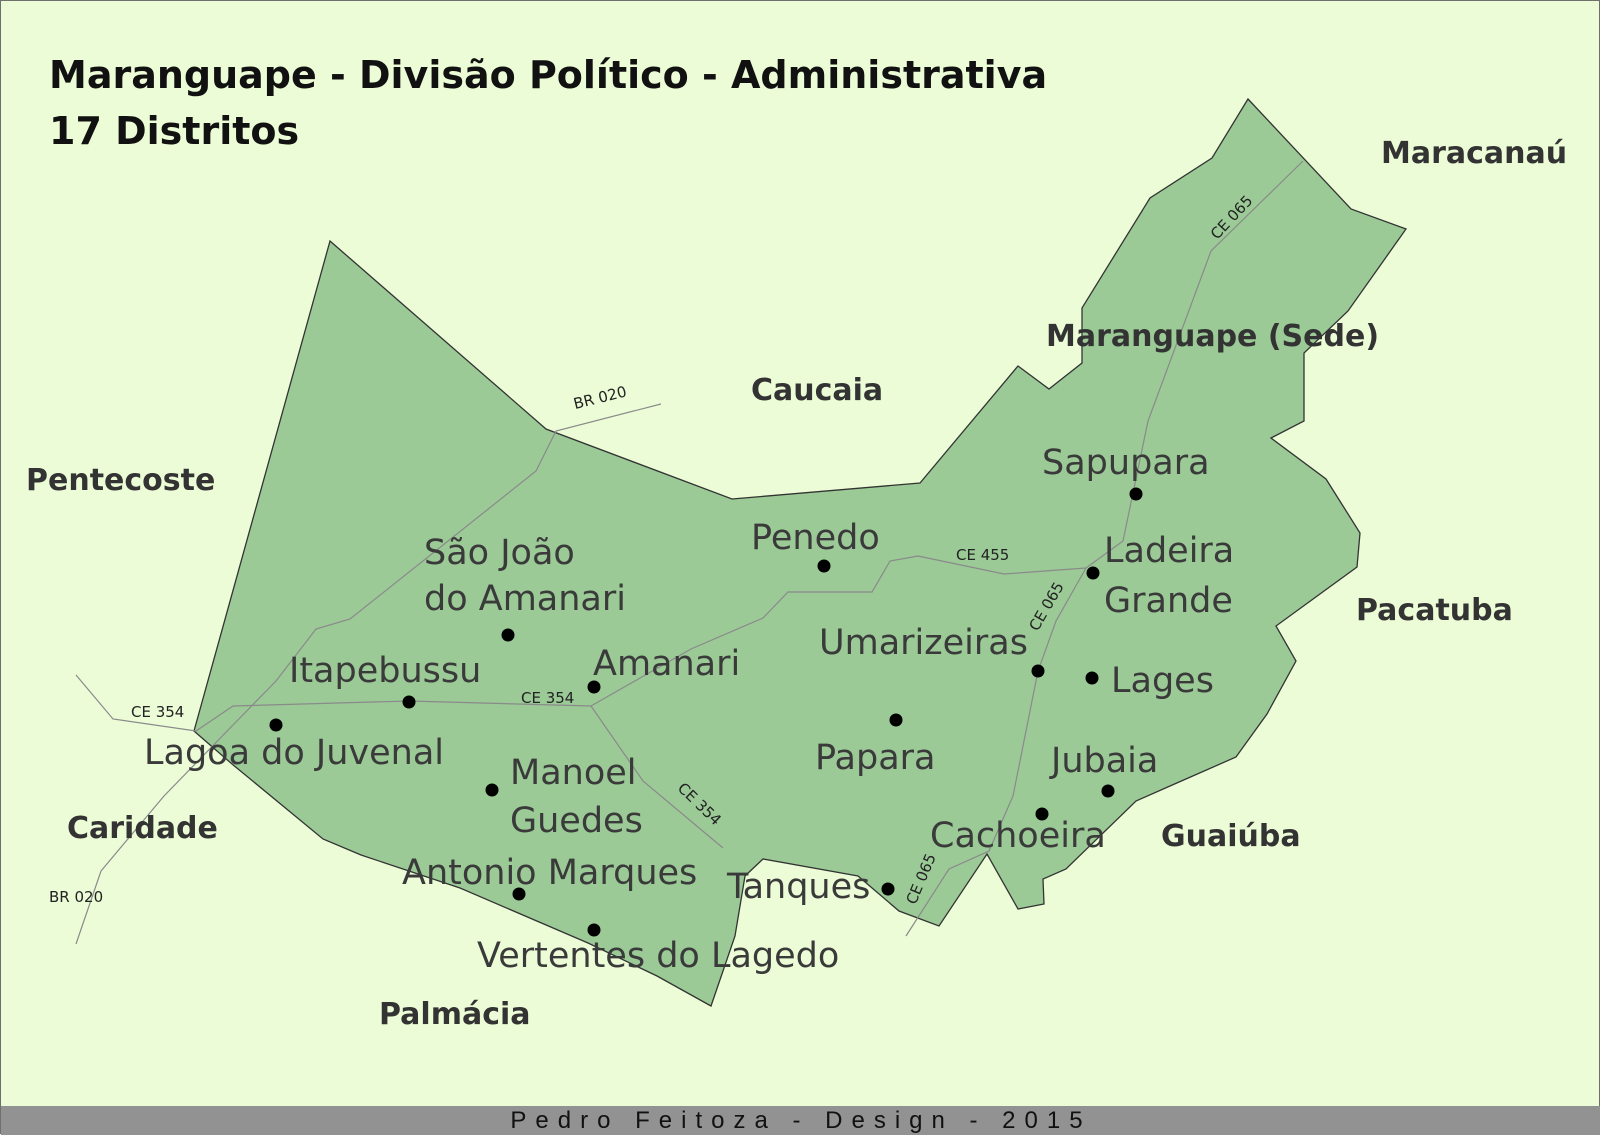 The height and width of the screenshot is (1135, 1600). What do you see at coordinates (800, 1120) in the screenshot?
I see `footer-credit: Pedro Feitoza - Design - 2015` at bounding box center [800, 1120].